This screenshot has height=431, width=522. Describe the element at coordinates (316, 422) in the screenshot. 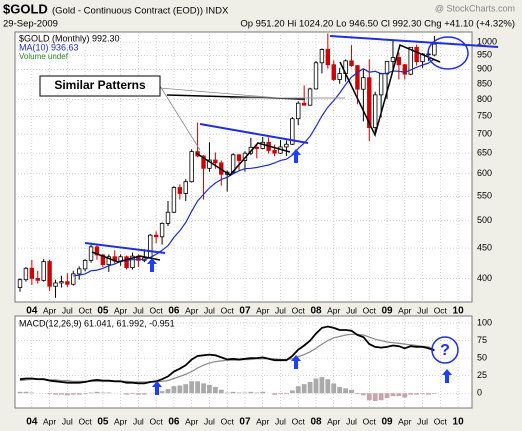

I see `x-tick-label: 08` at that location.